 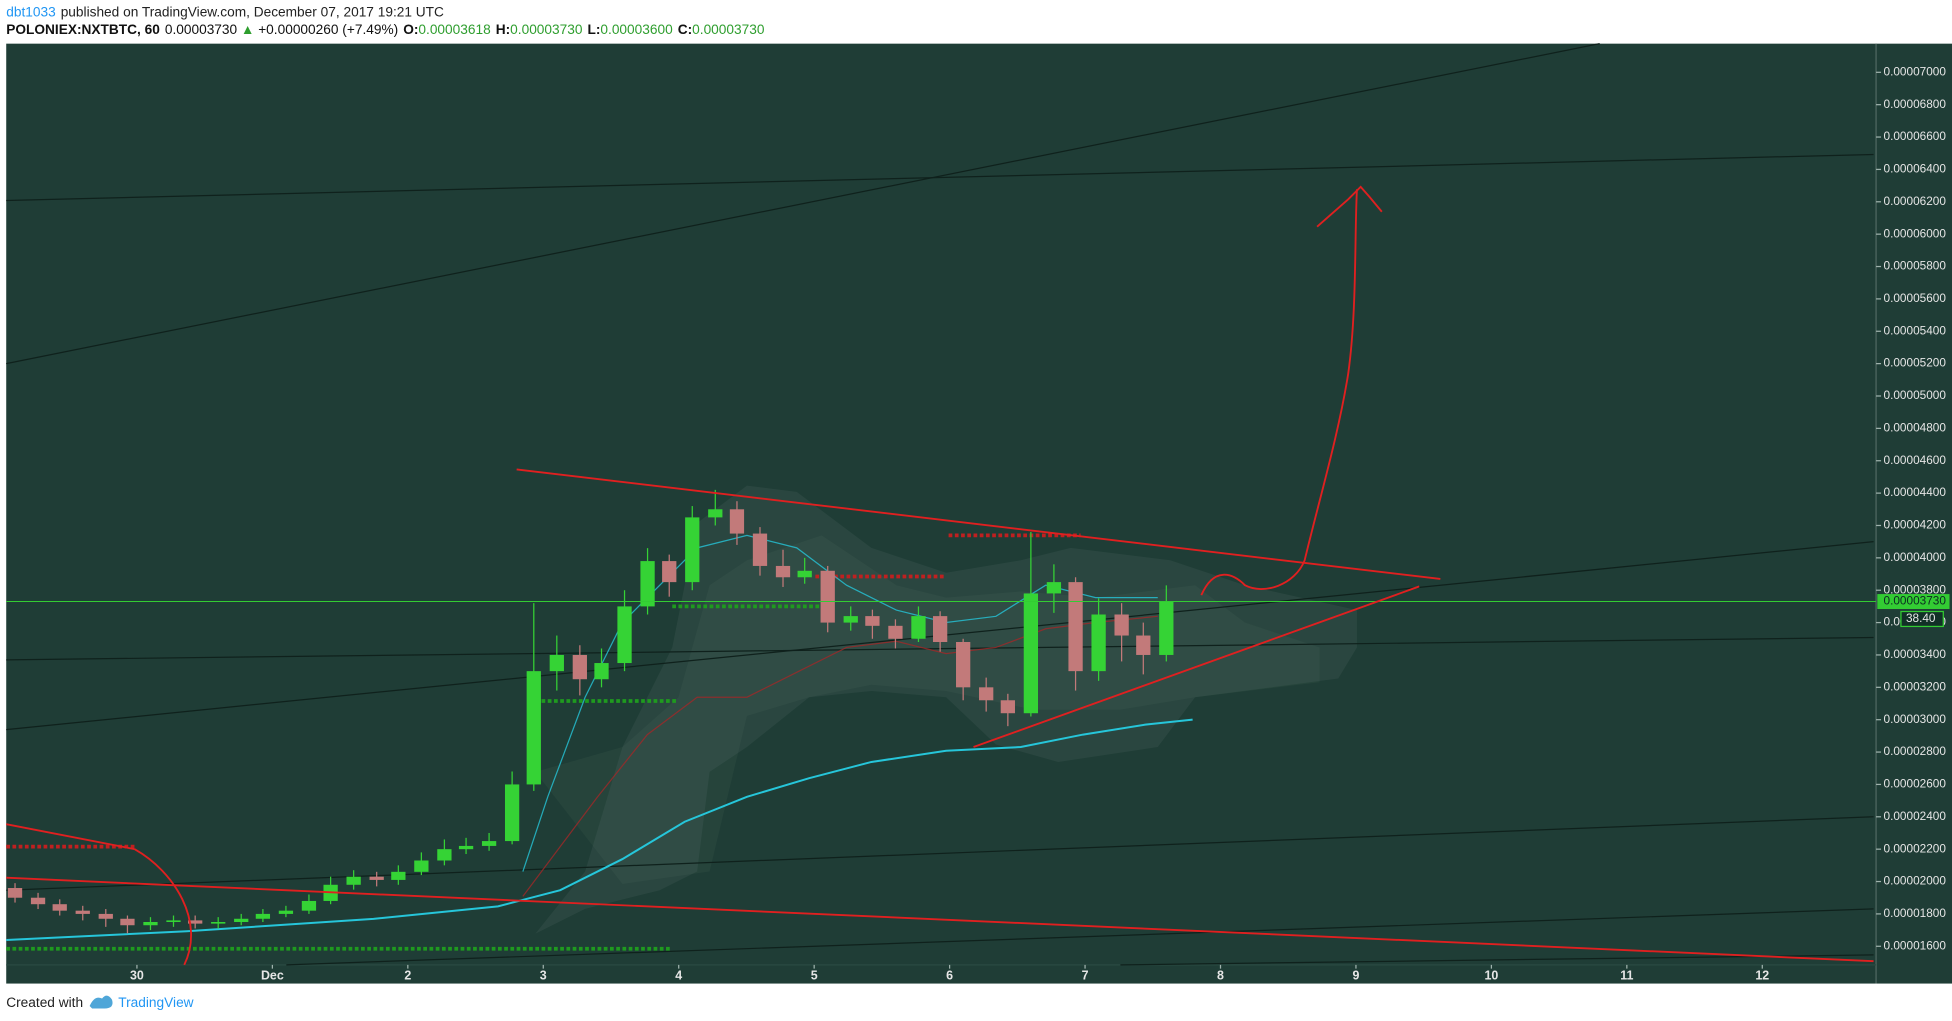 I want to click on high-label: H:, so click(x=503, y=29).